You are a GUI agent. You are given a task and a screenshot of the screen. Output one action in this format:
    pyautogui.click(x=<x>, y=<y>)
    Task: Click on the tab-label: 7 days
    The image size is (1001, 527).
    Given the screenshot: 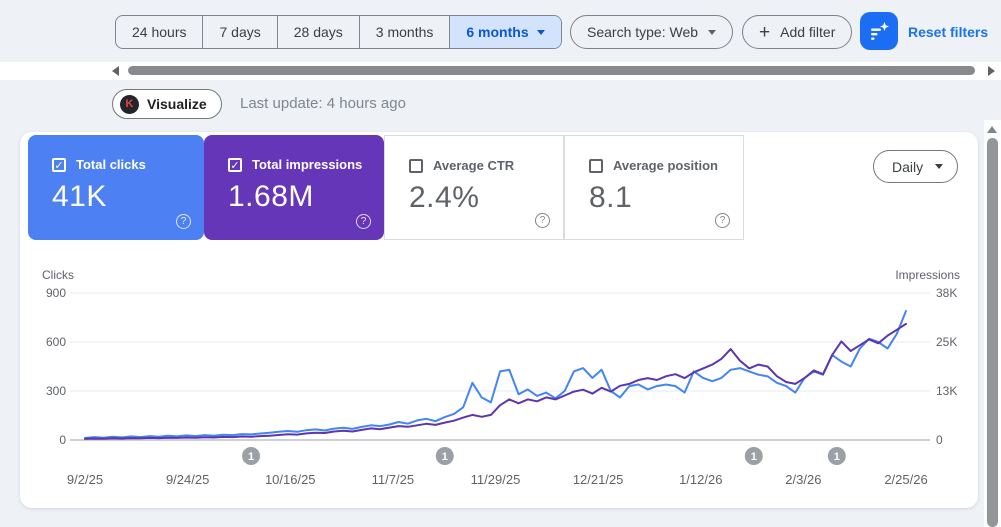 What is the action you would take?
    pyautogui.click(x=240, y=32)
    